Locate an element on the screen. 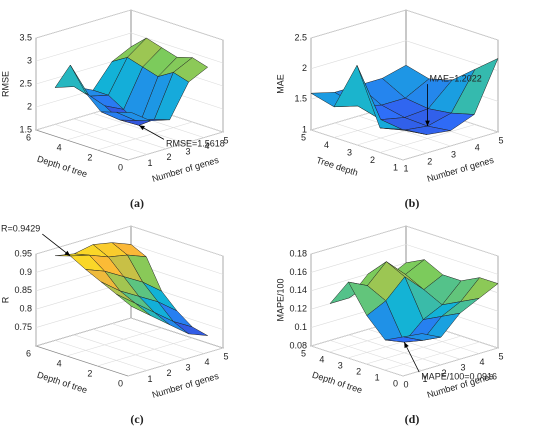  z-tick-label: 0.85 is located at coordinates (23, 290).